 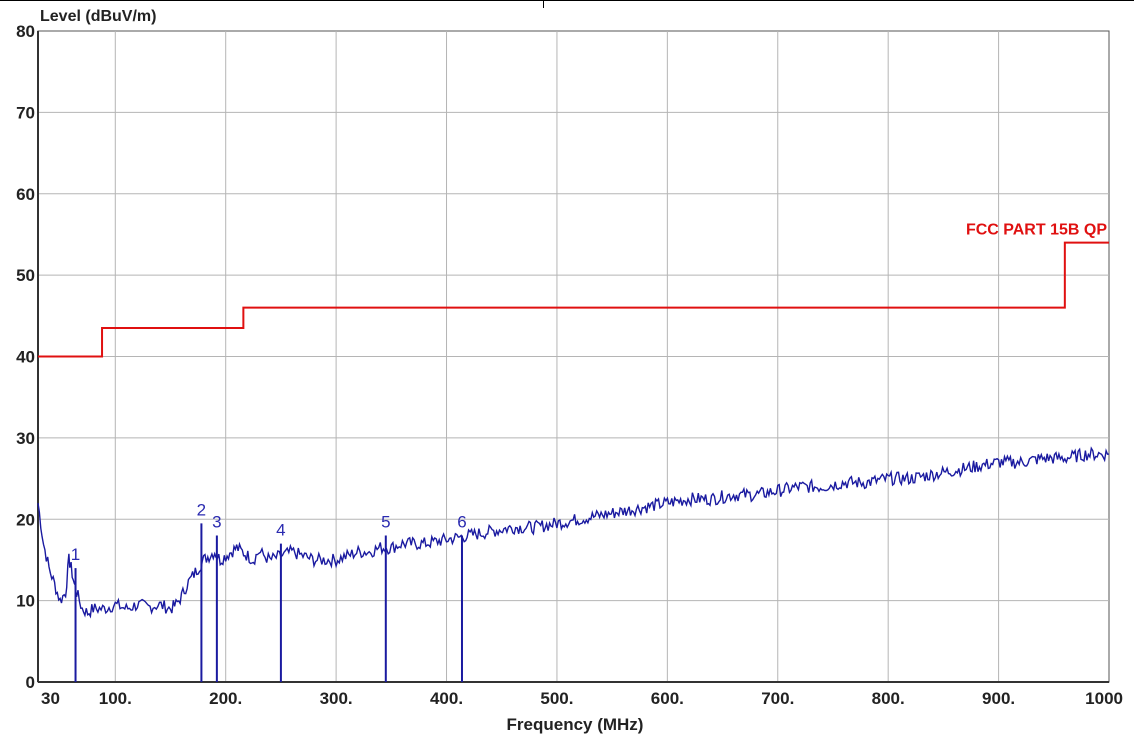 What do you see at coordinates (25, 194) in the screenshot?
I see `y-tick-label: 60` at bounding box center [25, 194].